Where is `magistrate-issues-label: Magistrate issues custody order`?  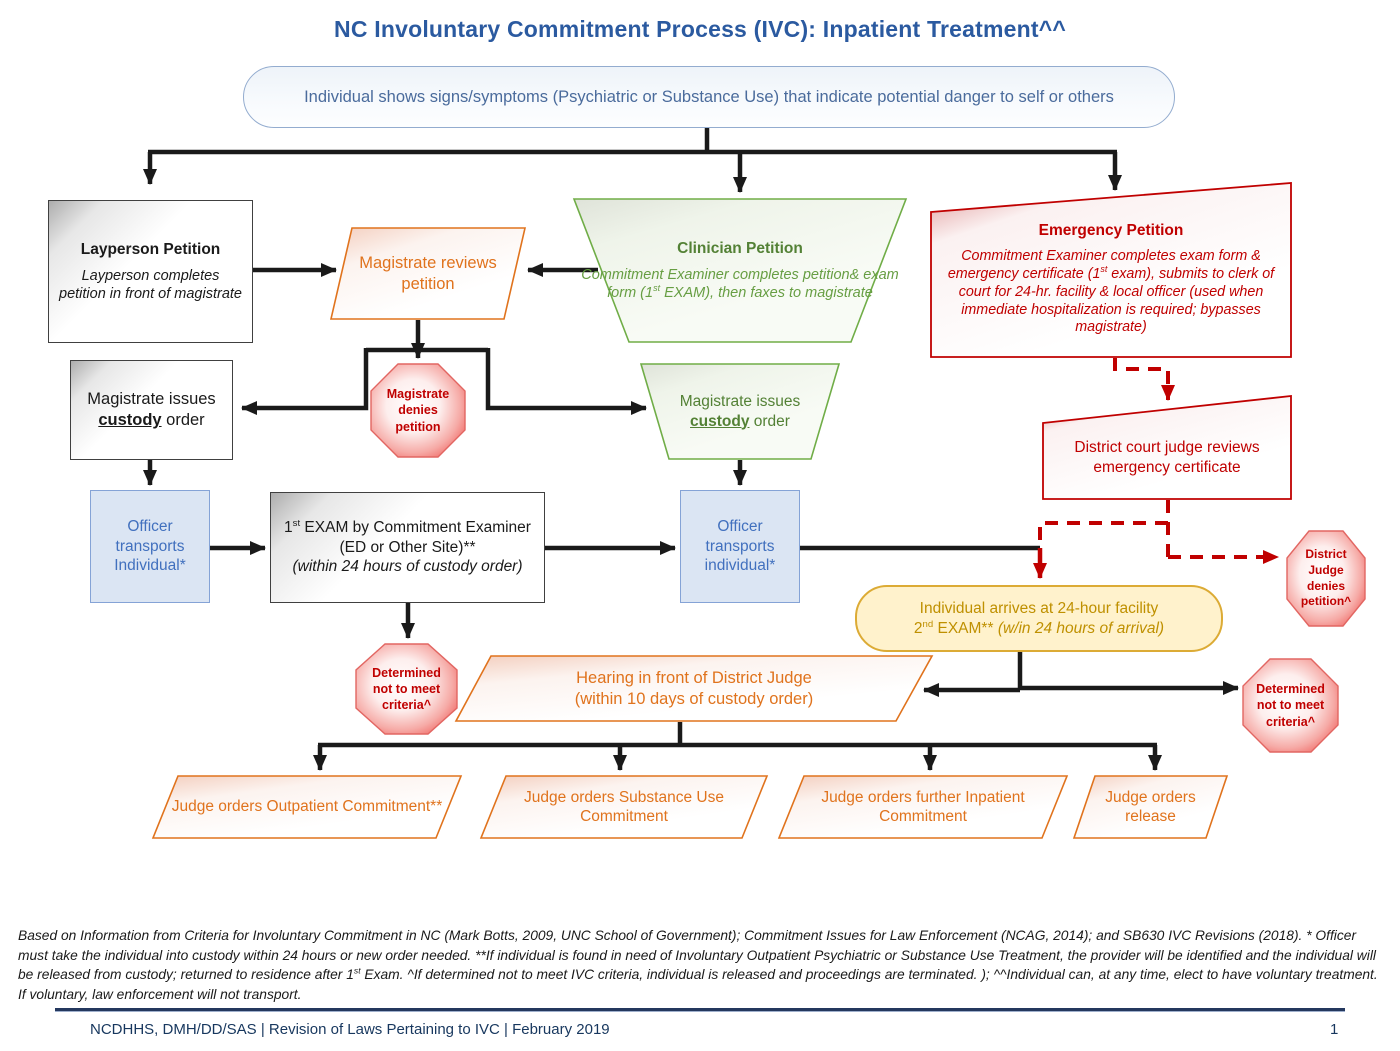 magistrate-issues-label: Magistrate issues custody order is located at coordinates (151, 409).